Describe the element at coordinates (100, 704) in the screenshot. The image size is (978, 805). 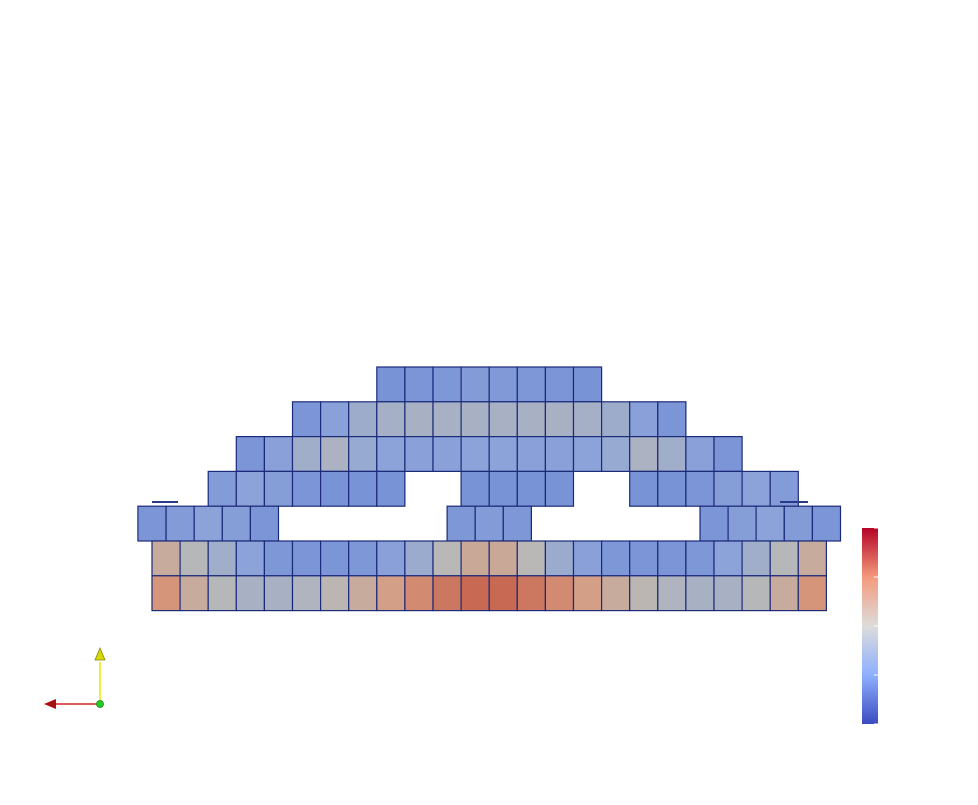
I see `z-axis-point-icon` at that location.